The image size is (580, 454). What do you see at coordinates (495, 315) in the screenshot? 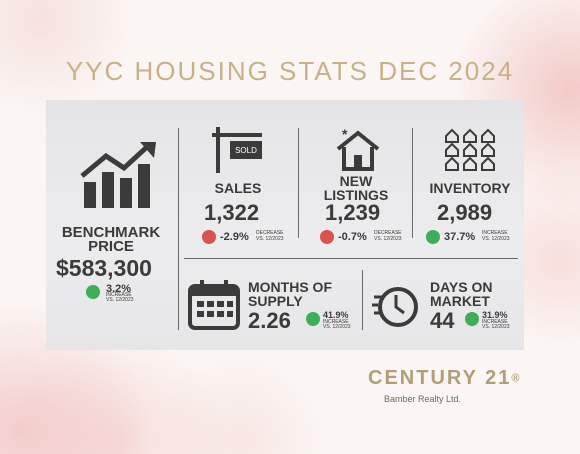
I see `stat-change: 31.9%` at bounding box center [495, 315].